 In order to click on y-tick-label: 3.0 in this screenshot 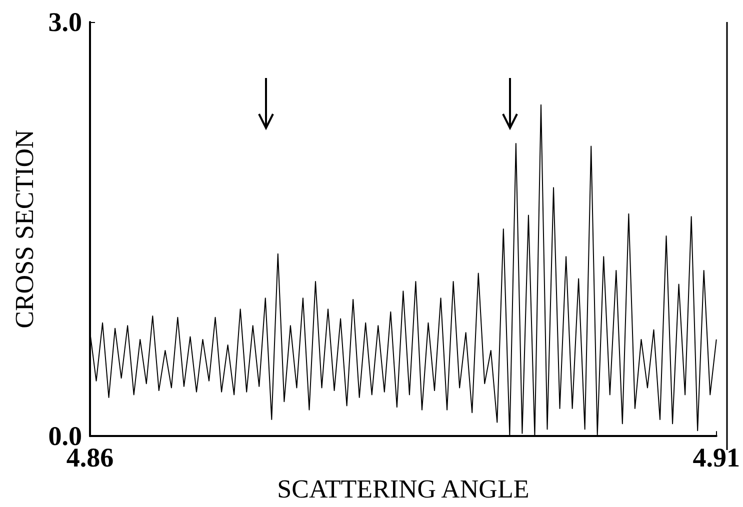, I will do `click(65, 22)`.